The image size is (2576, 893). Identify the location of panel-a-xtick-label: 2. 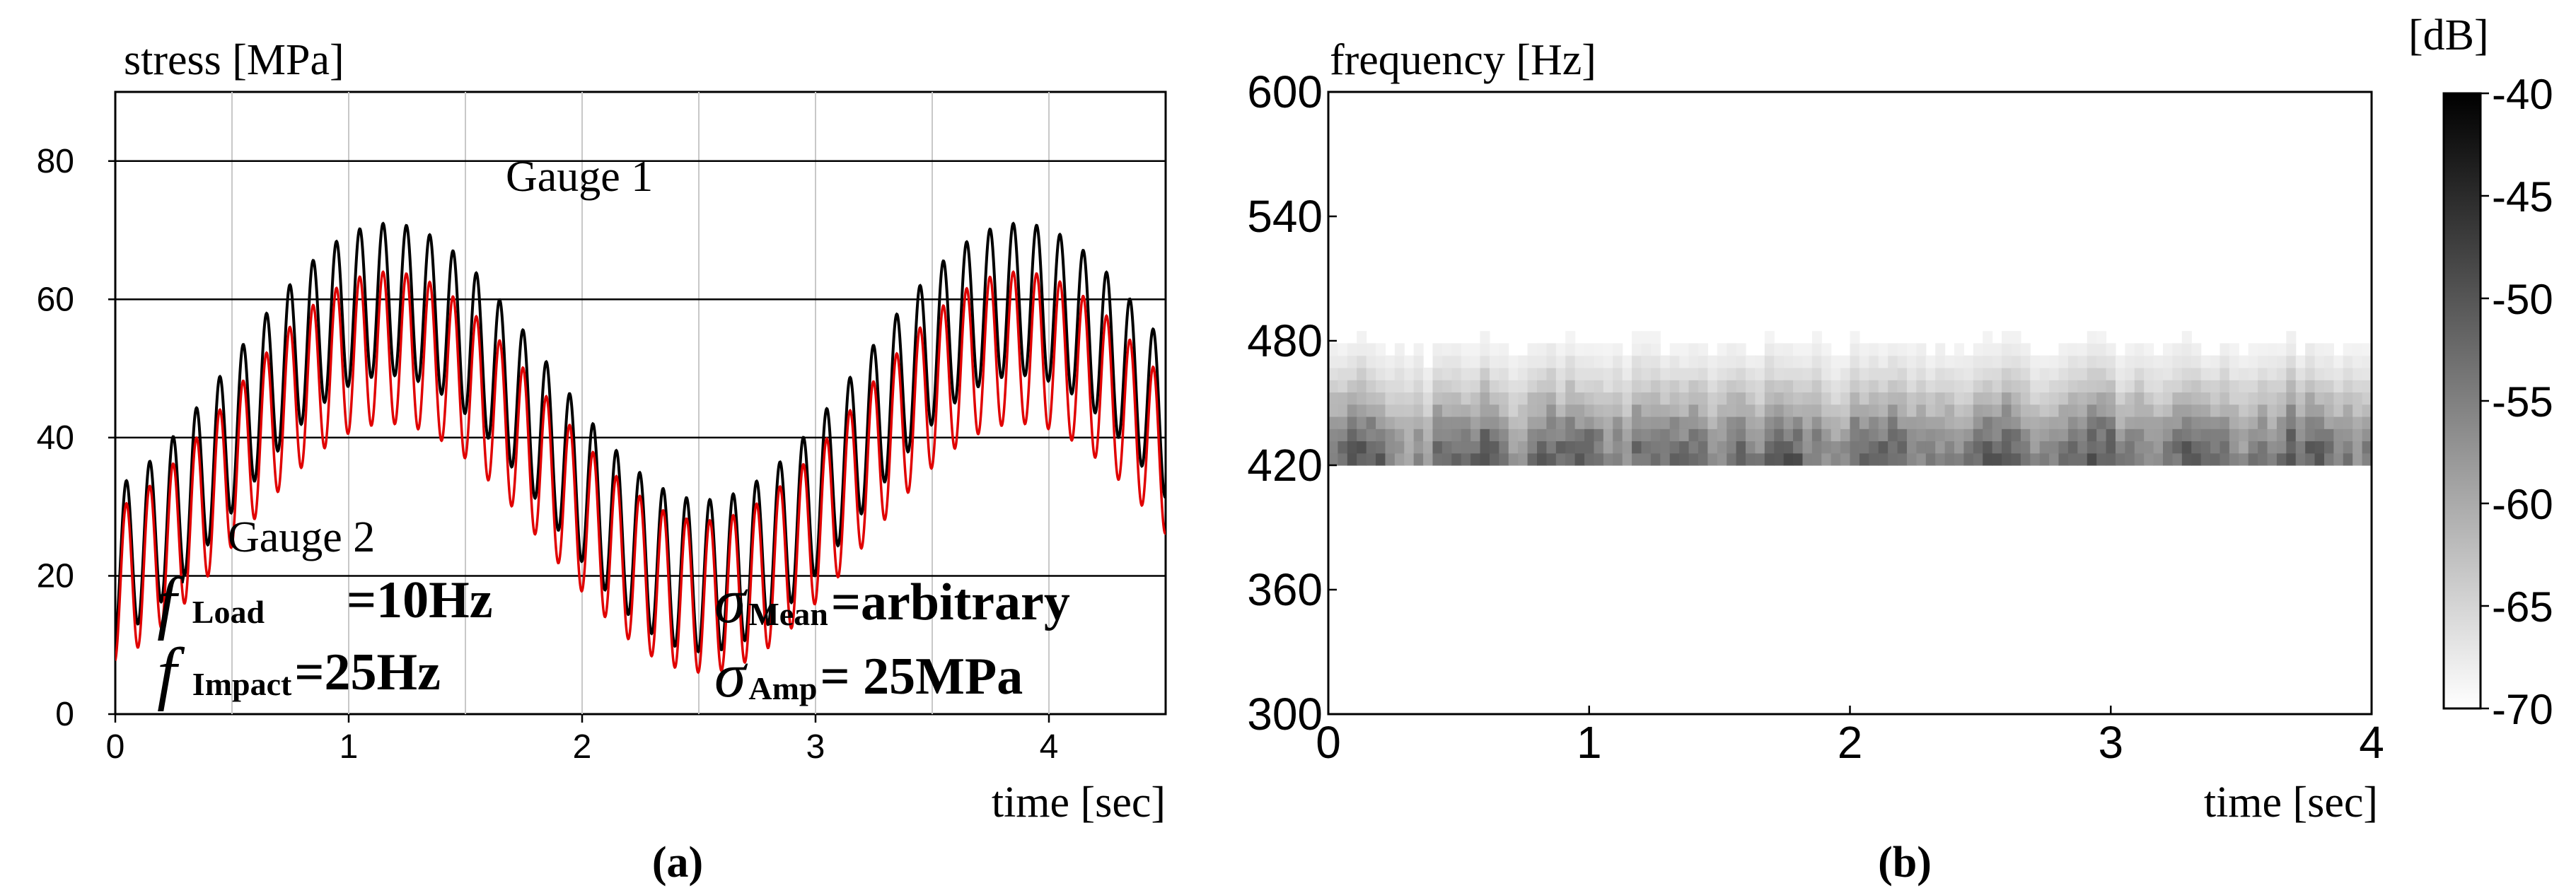
(582, 747).